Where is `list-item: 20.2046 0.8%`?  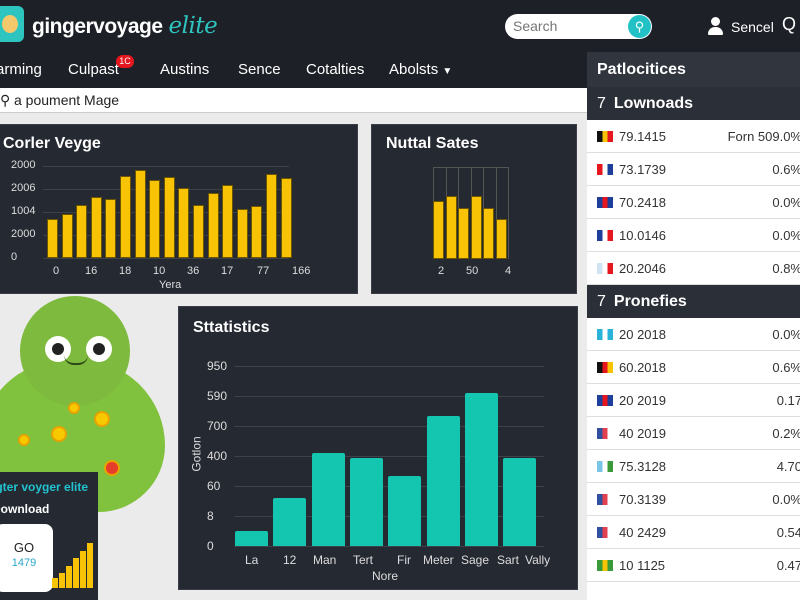 list-item: 20.2046 0.8% is located at coordinates (693, 268).